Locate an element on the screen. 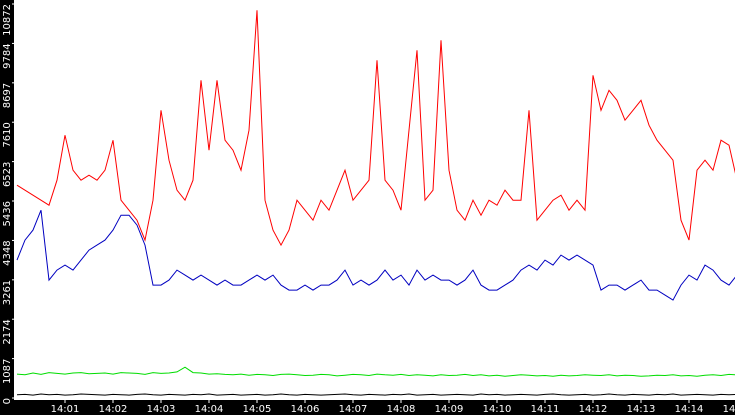 This screenshot has height=415, width=735. y-tick-label: 8697 is located at coordinates (7, 95).